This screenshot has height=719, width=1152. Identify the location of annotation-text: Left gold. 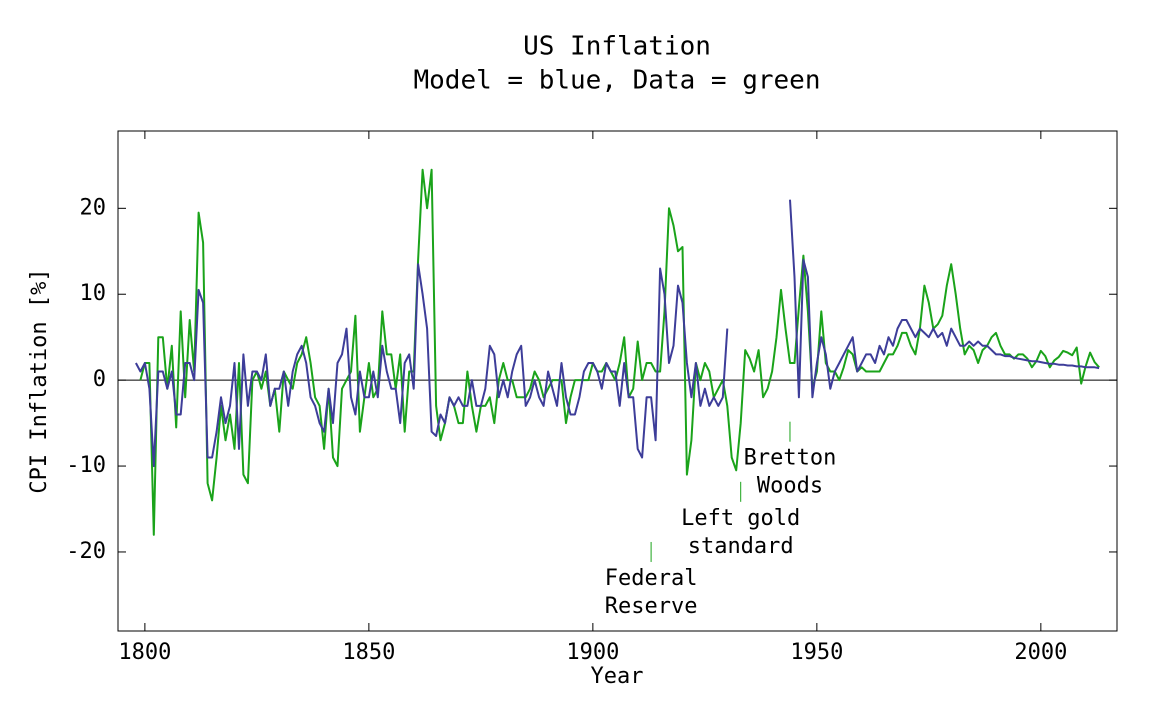
(740, 518).